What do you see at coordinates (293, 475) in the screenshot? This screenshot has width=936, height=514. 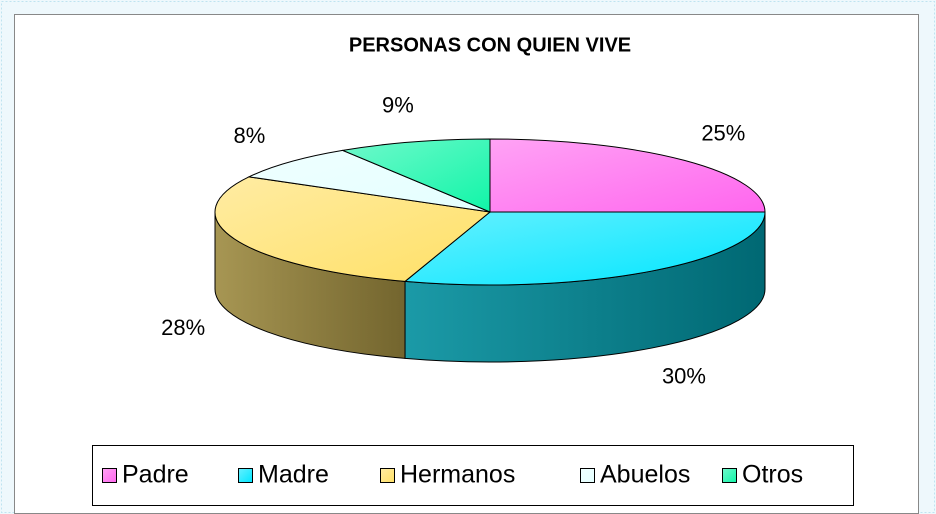 I see `legend-label: Madre` at bounding box center [293, 475].